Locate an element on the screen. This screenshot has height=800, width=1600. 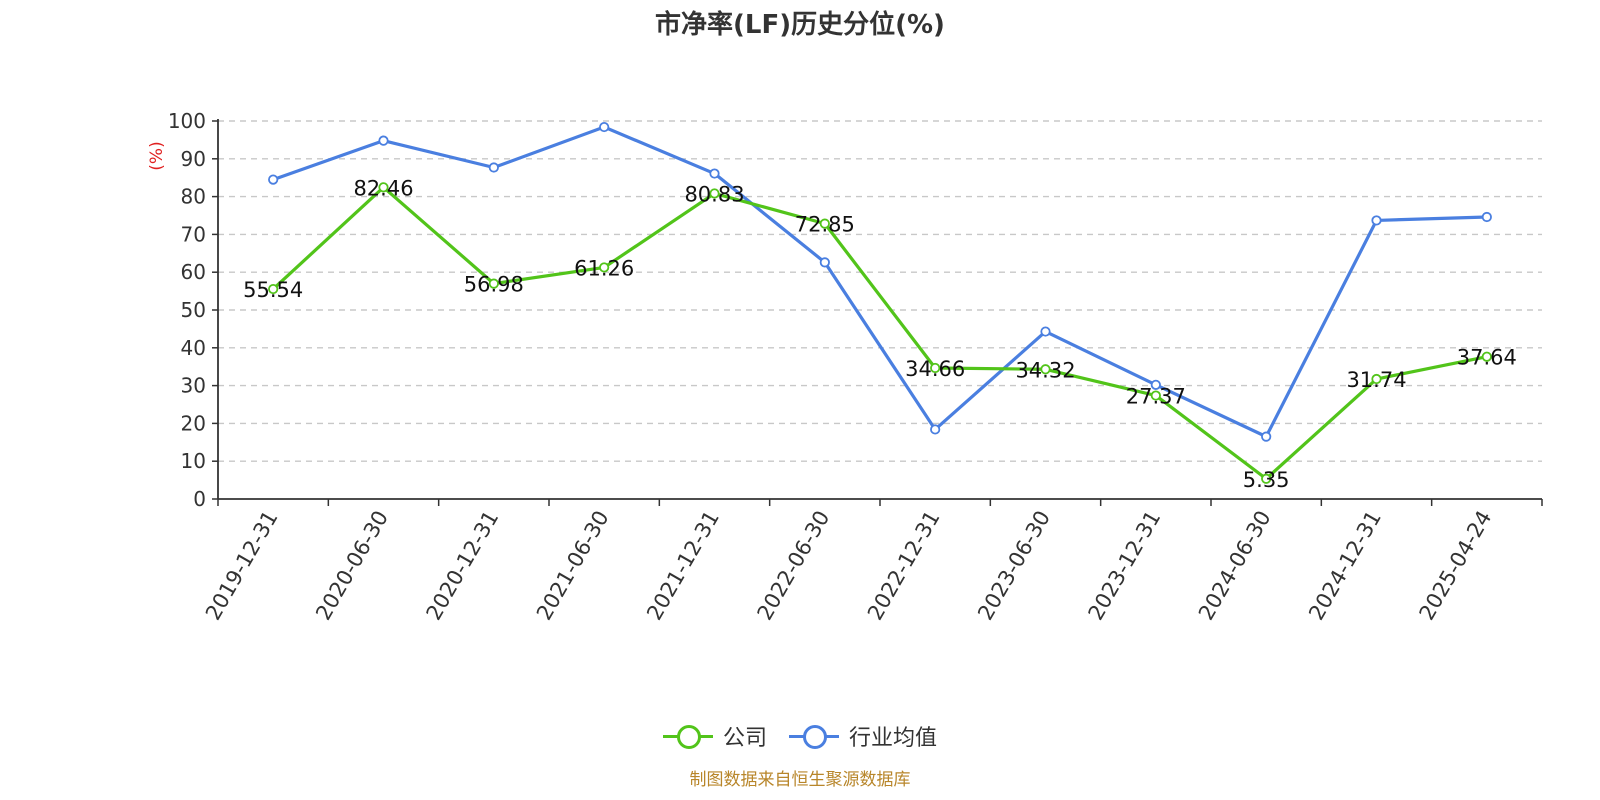
data-label-2023-06-30: 34.32 is located at coordinates (1045, 370).